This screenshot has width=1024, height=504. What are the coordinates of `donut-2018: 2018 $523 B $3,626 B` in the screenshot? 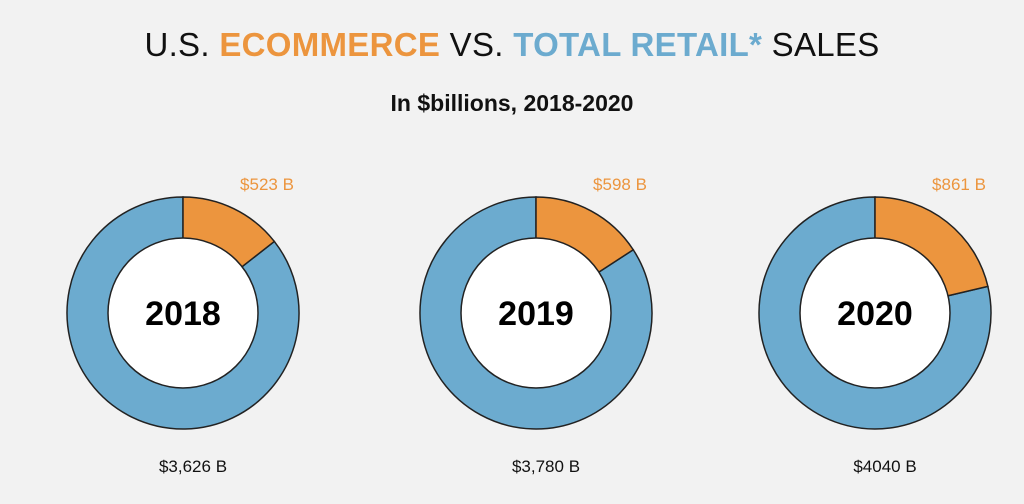 It's located at (183, 325).